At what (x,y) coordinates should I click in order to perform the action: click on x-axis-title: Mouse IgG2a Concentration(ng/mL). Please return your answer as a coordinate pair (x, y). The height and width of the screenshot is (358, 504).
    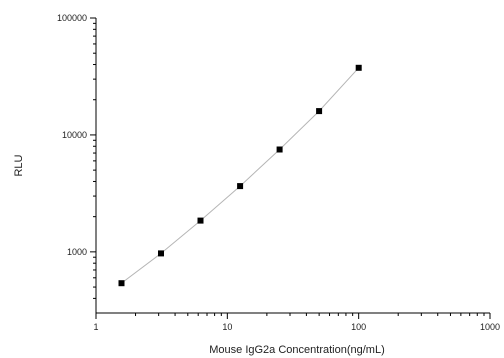
    Looking at the image, I should click on (296, 350).